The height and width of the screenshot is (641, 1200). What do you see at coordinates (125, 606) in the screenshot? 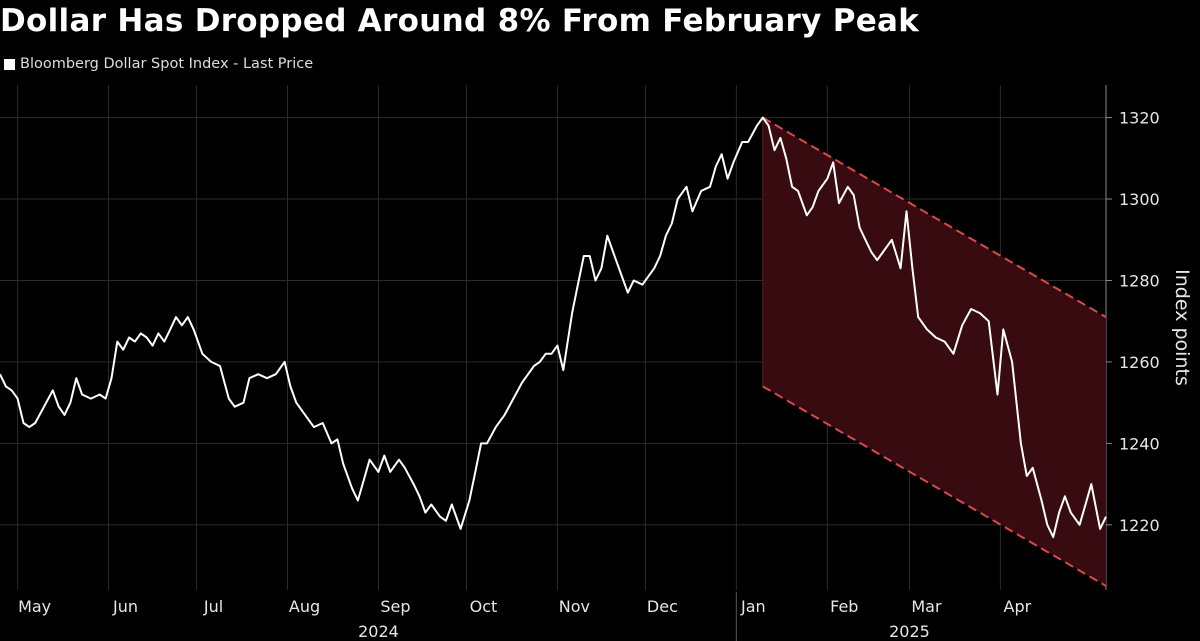
I see `x-tick-label: Jun` at bounding box center [125, 606].